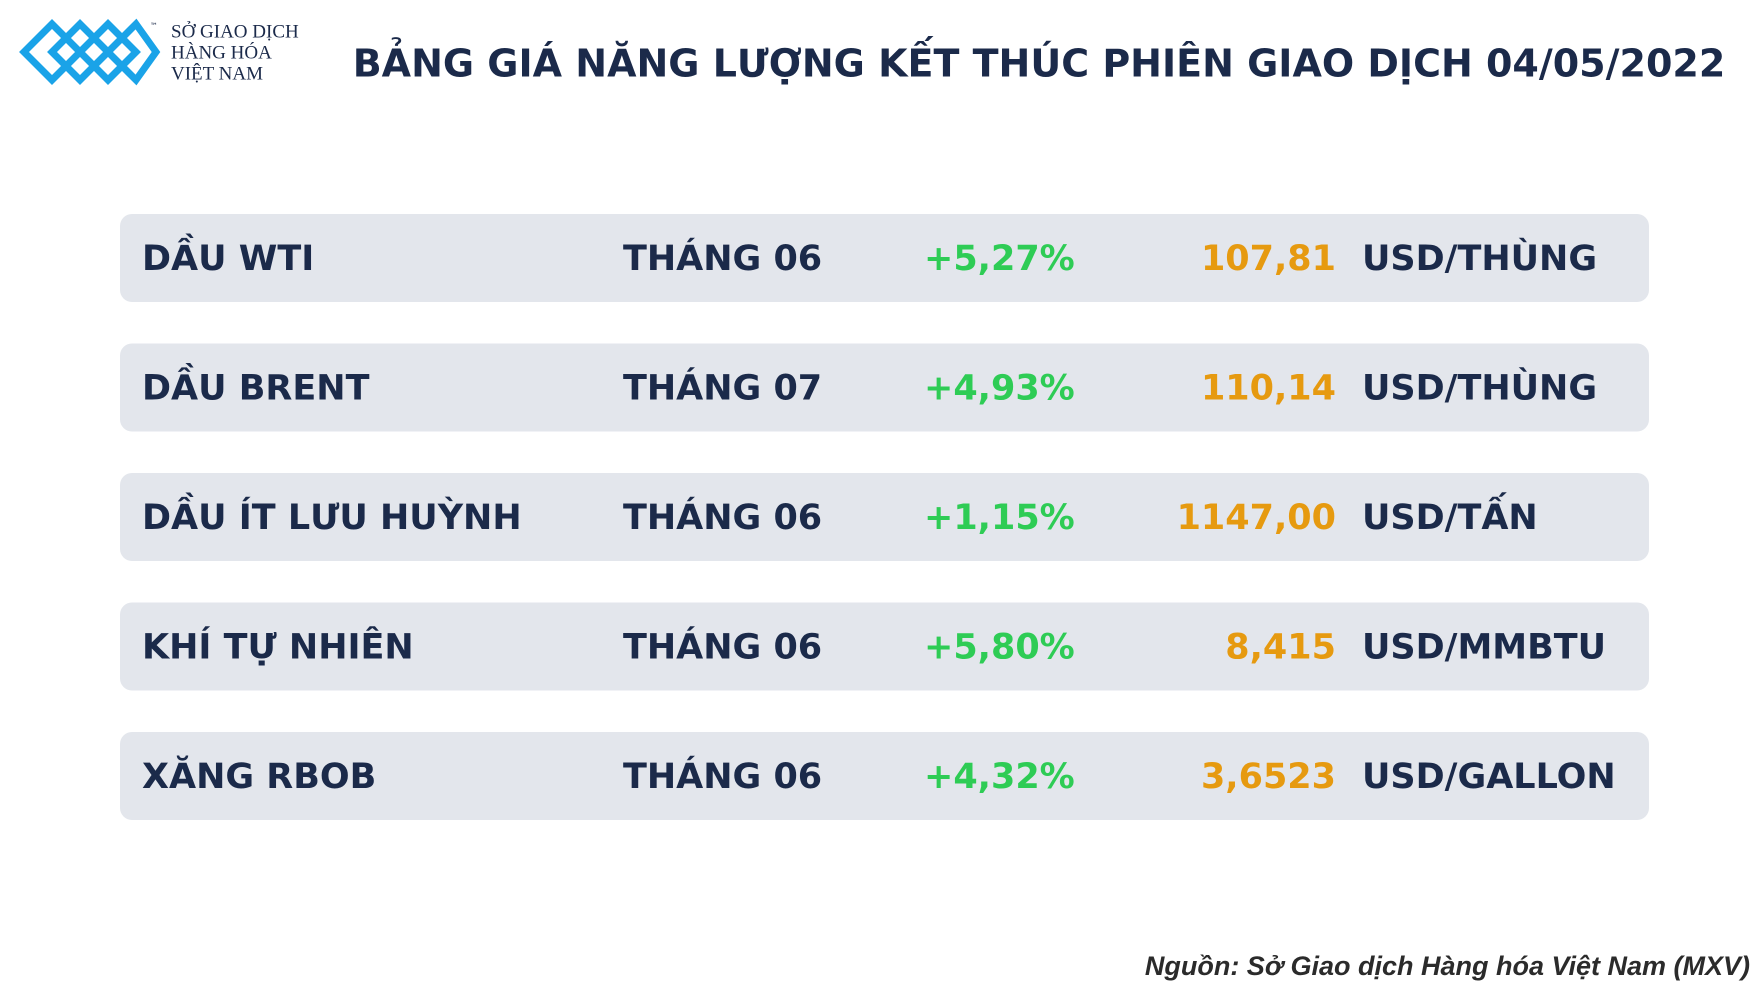  I want to click on commodity: KHÍ TỰ NHIÊN, so click(278, 647).